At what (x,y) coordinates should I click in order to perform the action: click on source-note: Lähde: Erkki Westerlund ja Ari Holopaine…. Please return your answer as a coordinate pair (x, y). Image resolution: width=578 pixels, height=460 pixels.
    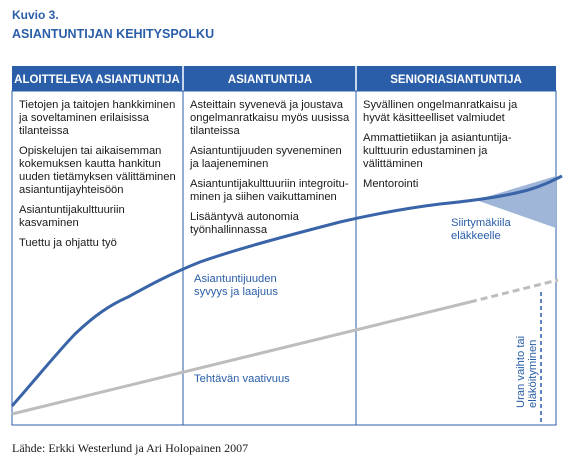
    Looking at the image, I should click on (130, 448).